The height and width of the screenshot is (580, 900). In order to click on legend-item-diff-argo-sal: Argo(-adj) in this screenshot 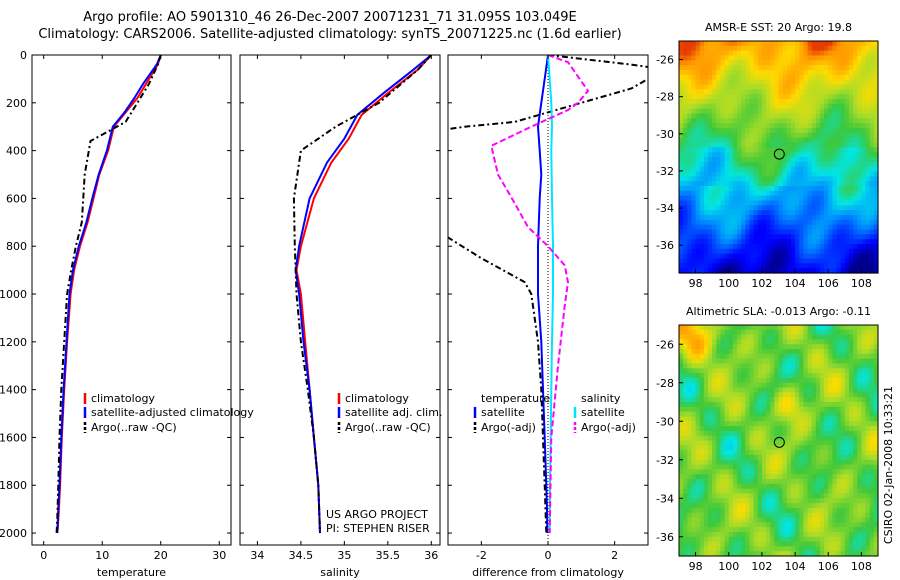, I will do `click(608, 427)`.